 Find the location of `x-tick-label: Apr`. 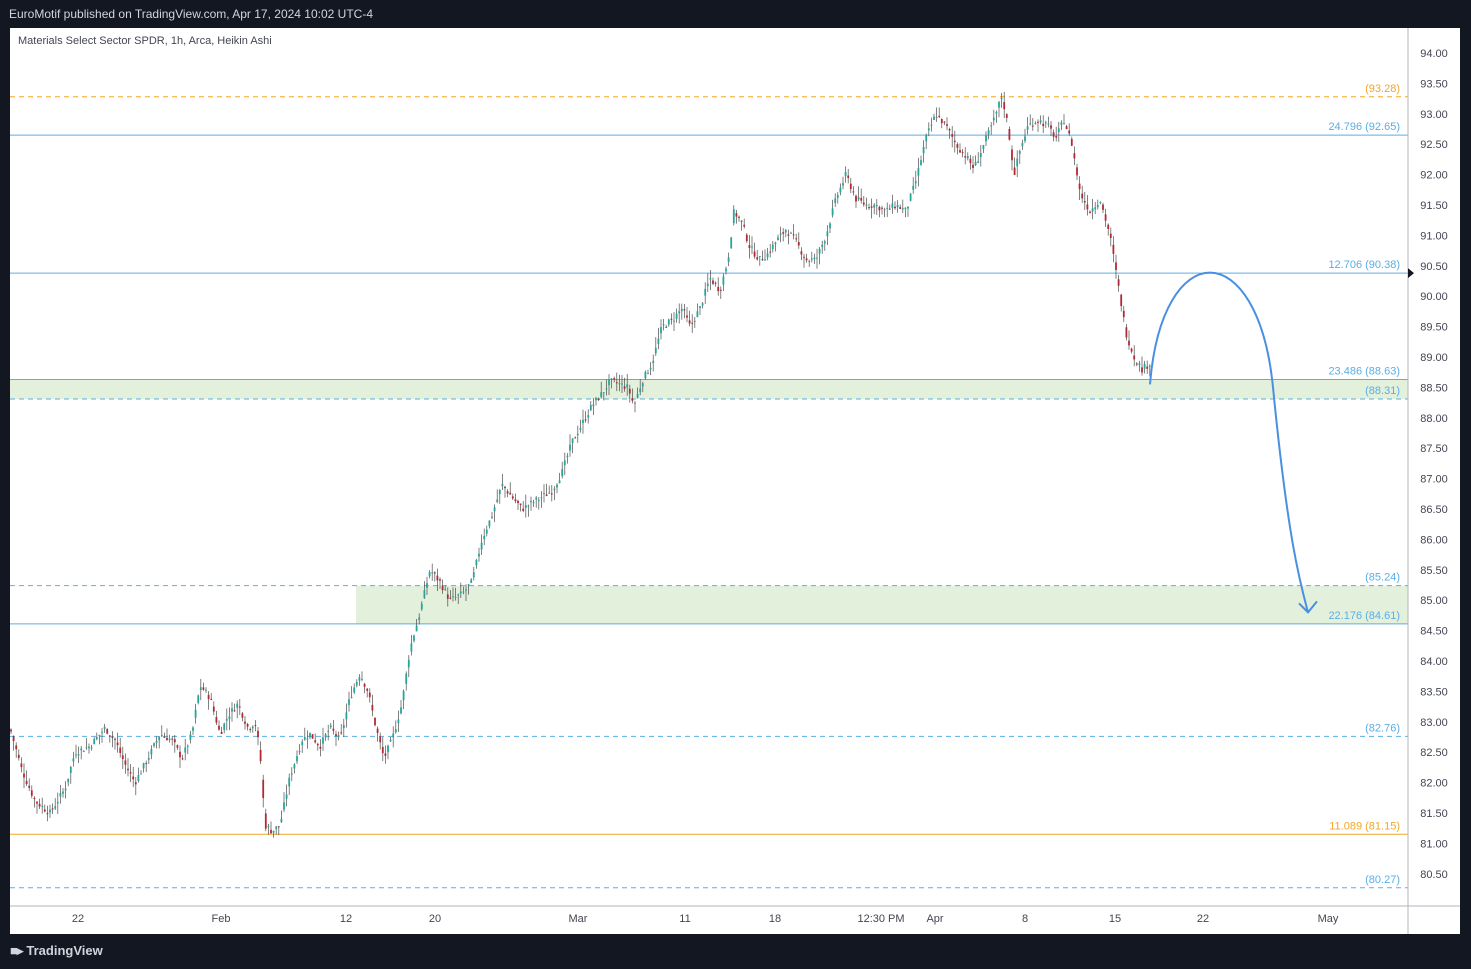

x-tick-label: Apr is located at coordinates (934, 919).